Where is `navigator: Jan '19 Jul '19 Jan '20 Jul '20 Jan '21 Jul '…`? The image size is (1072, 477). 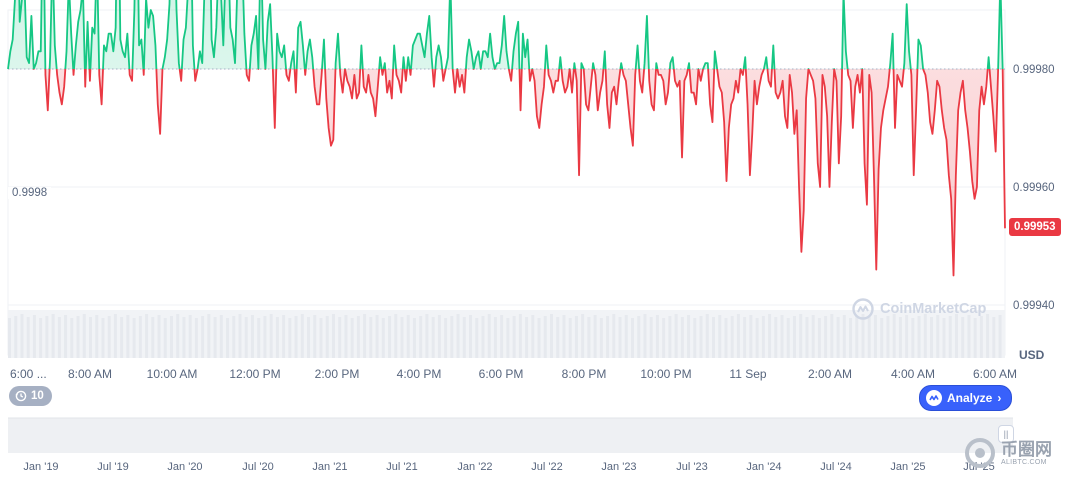 navigator: Jan '19 Jul '19 Jan '20 Jul '20 Jan '21 Jul '… is located at coordinates (510, 445).